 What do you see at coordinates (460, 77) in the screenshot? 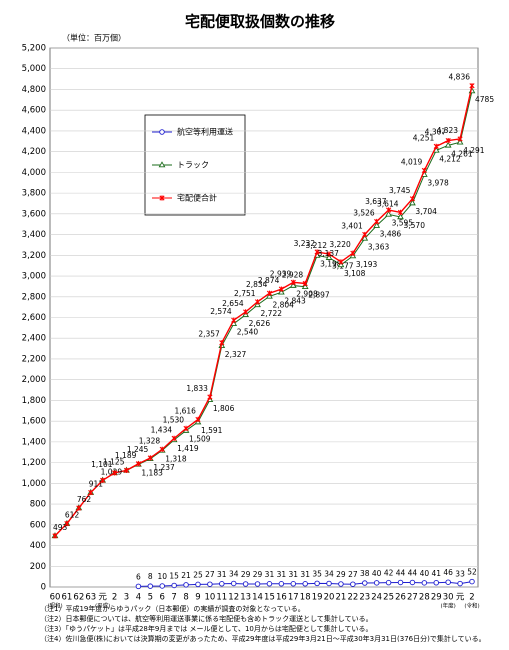
I see `data-label: 4,836` at bounding box center [460, 77].